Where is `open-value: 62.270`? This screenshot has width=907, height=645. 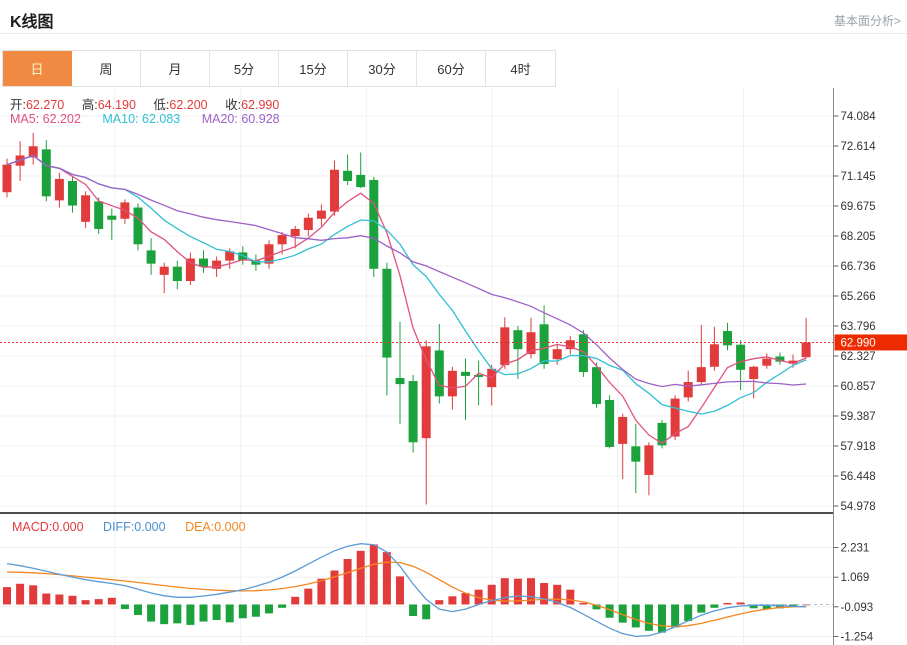 open-value: 62.270 is located at coordinates (45, 105).